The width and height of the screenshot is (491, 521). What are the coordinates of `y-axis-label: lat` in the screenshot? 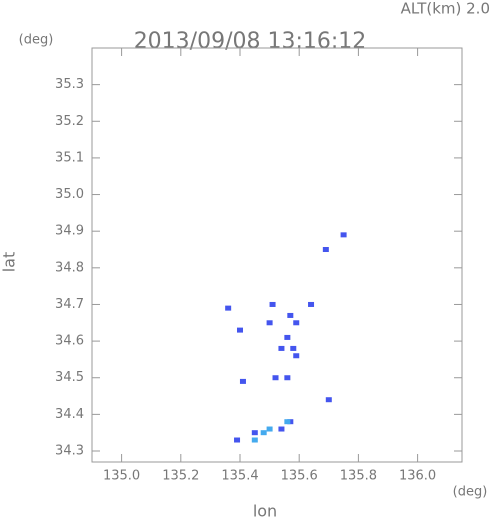 It's located at (9, 262).